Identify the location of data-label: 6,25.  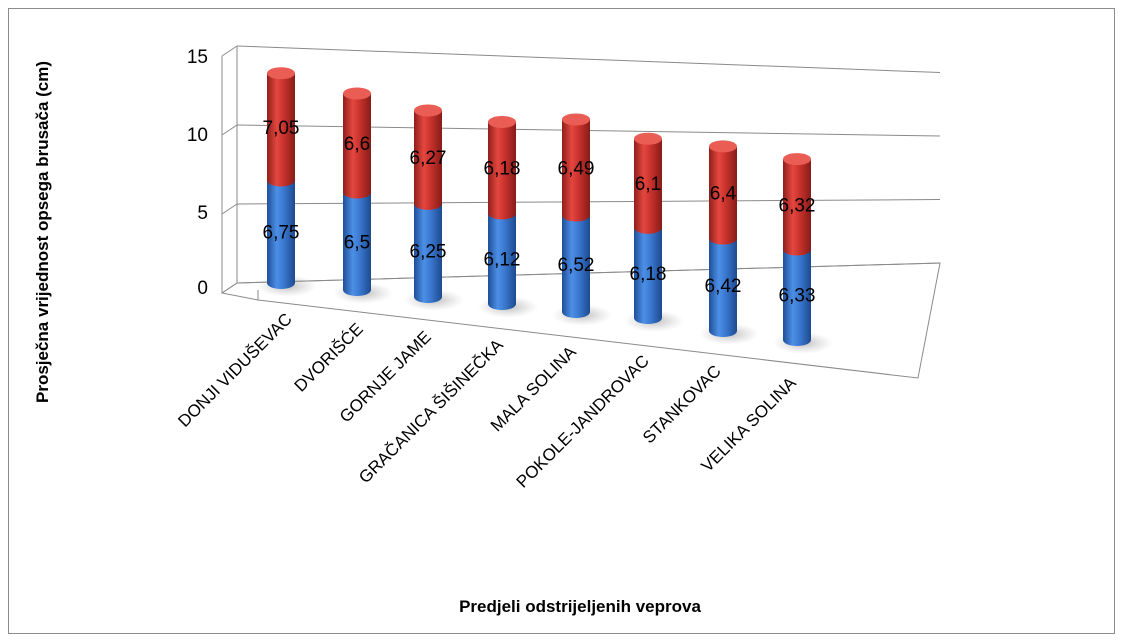
(428, 251).